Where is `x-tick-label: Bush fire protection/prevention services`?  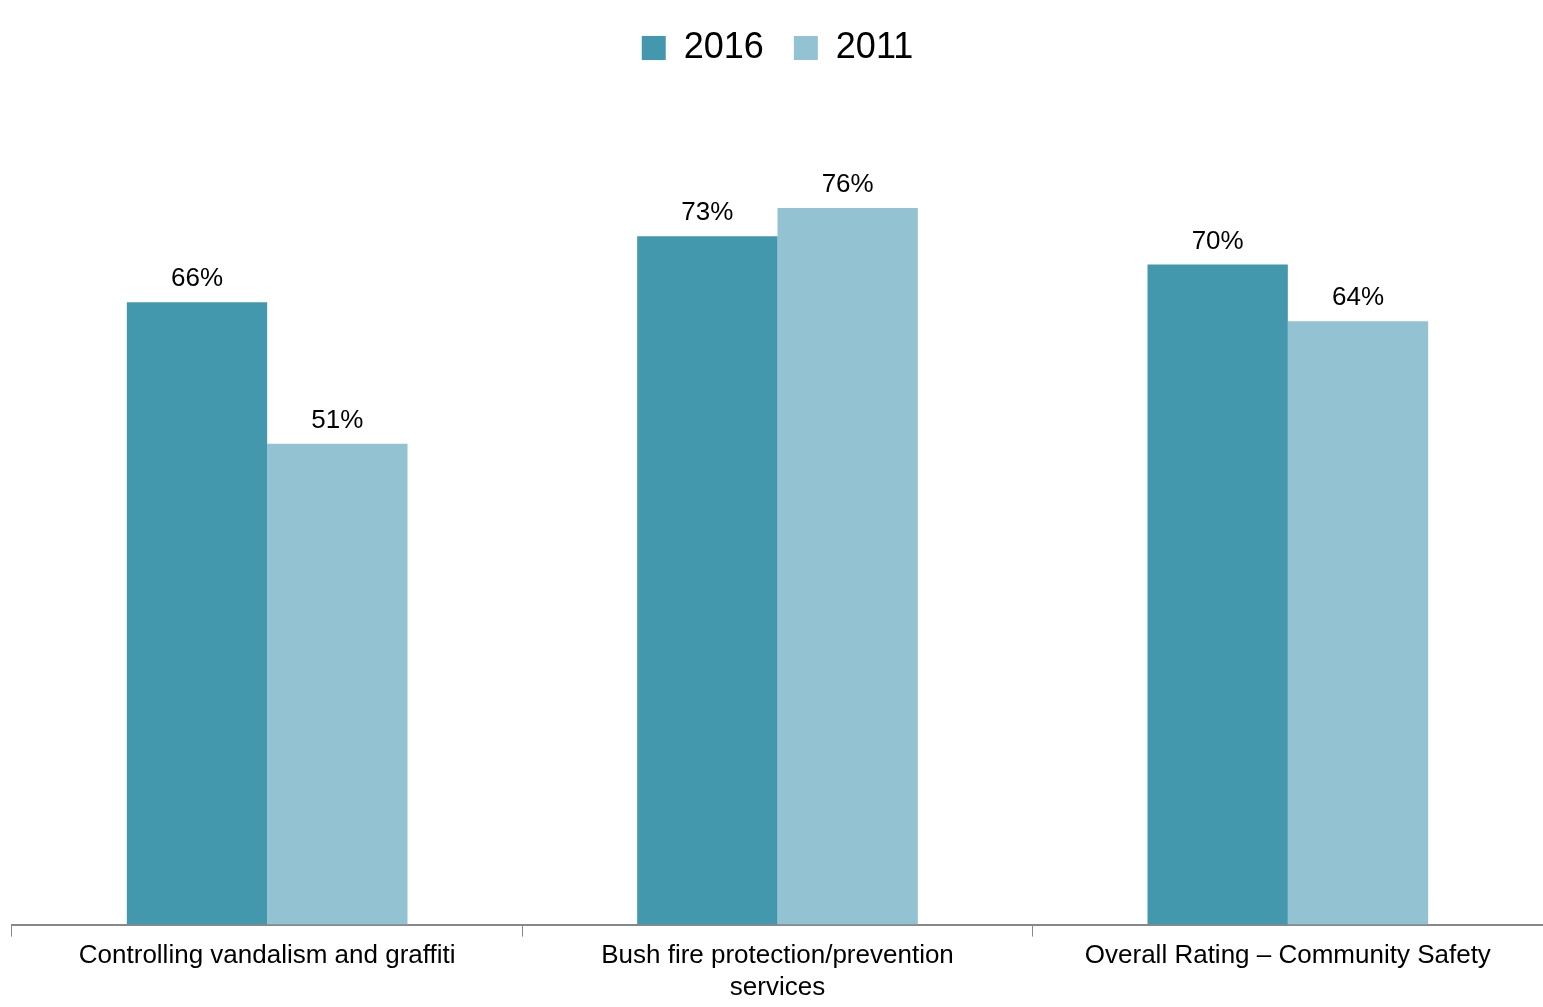
x-tick-label: Bush fire protection/prevention services is located at coordinates (777, 970).